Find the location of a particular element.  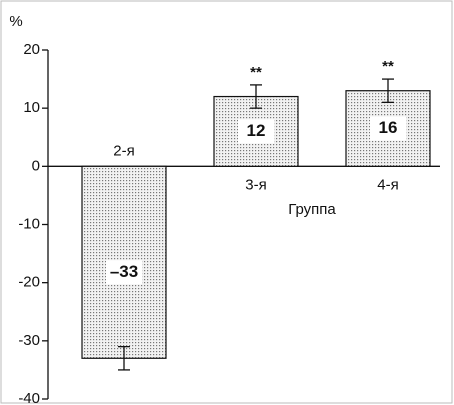

y-axis-label: % is located at coordinates (15, 21).